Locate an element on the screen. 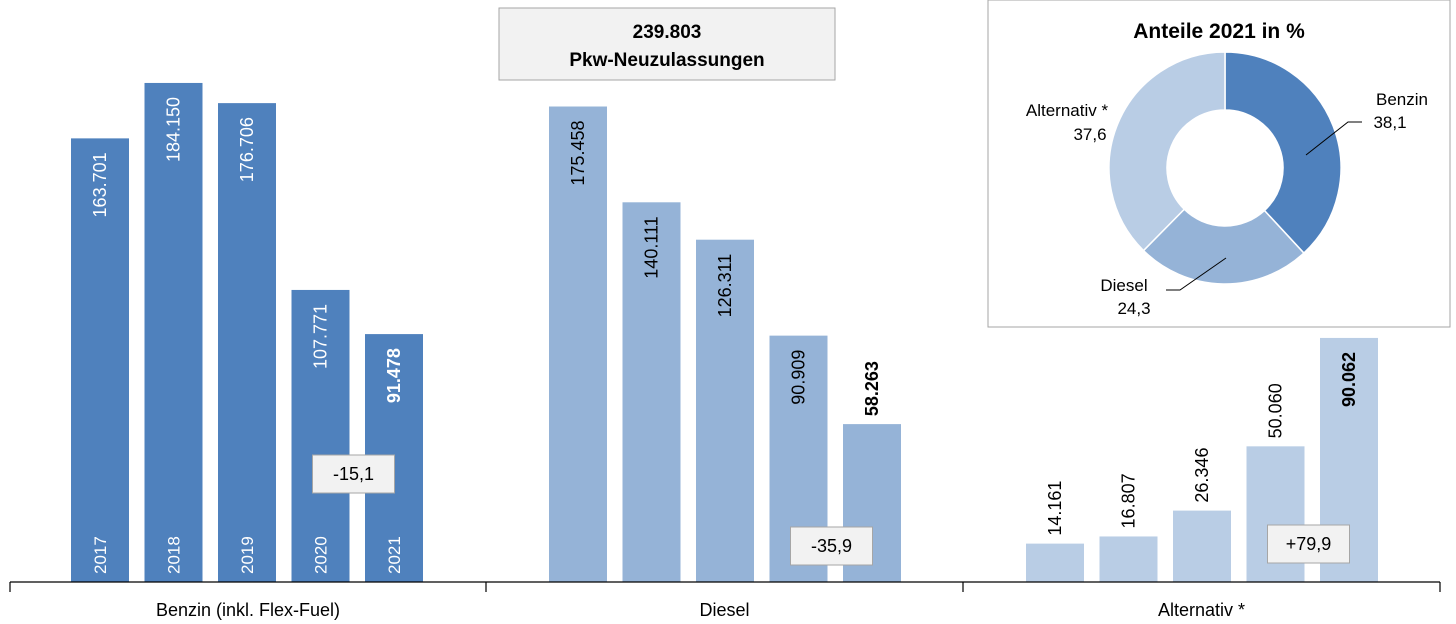 The width and height of the screenshot is (1456, 624). value-label-1-2021: 58.263 is located at coordinates (872, 388).